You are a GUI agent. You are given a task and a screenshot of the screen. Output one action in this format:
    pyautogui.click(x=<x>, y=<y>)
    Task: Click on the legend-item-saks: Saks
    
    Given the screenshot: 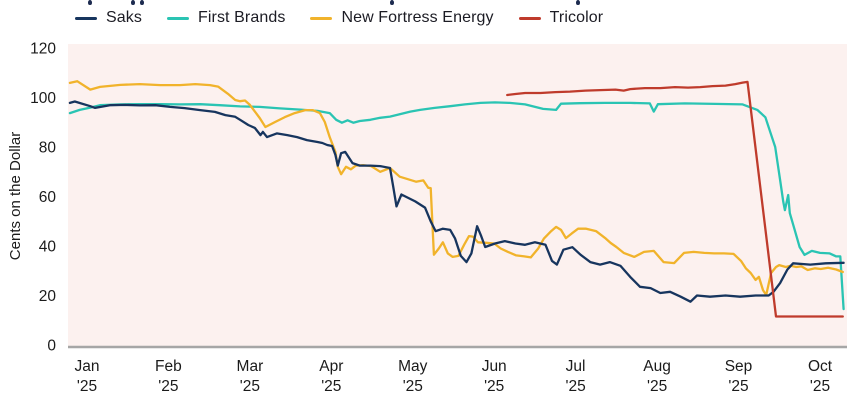 What is the action you would take?
    pyautogui.click(x=108, y=18)
    